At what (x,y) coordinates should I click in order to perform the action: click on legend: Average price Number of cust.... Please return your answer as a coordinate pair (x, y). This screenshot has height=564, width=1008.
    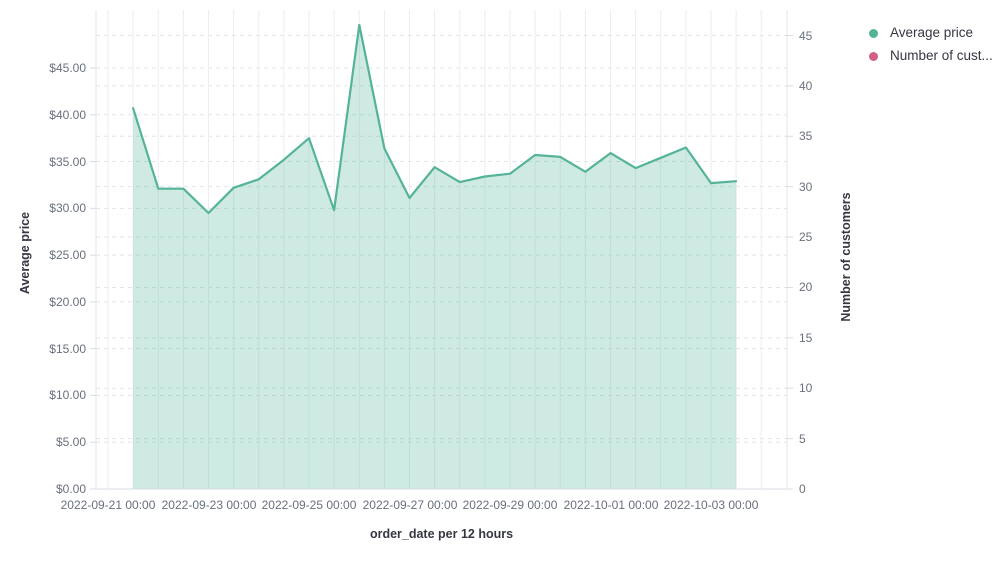
    Looking at the image, I should click on (931, 49).